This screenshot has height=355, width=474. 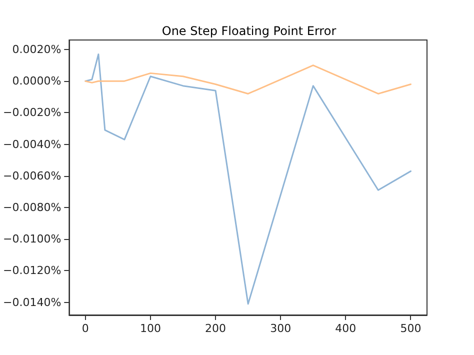 I want to click on x-tick-label: 500, so click(x=411, y=328).